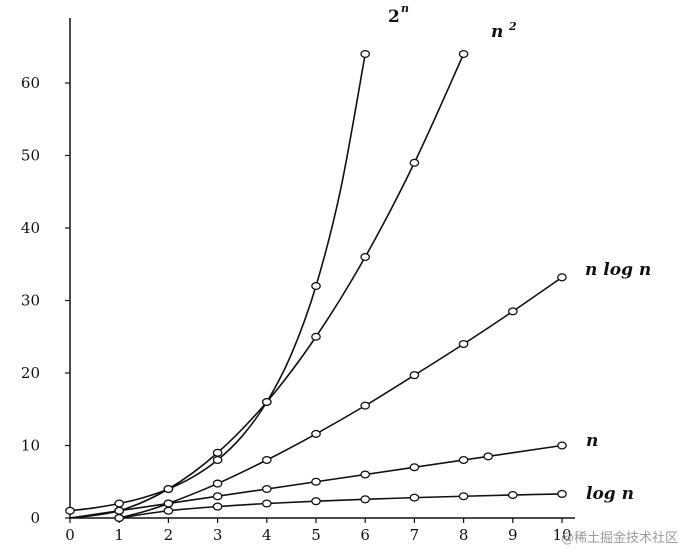 This screenshot has width=688, height=554. Describe the element at coordinates (70, 535) in the screenshot. I see `x-tick-label: 0` at that location.